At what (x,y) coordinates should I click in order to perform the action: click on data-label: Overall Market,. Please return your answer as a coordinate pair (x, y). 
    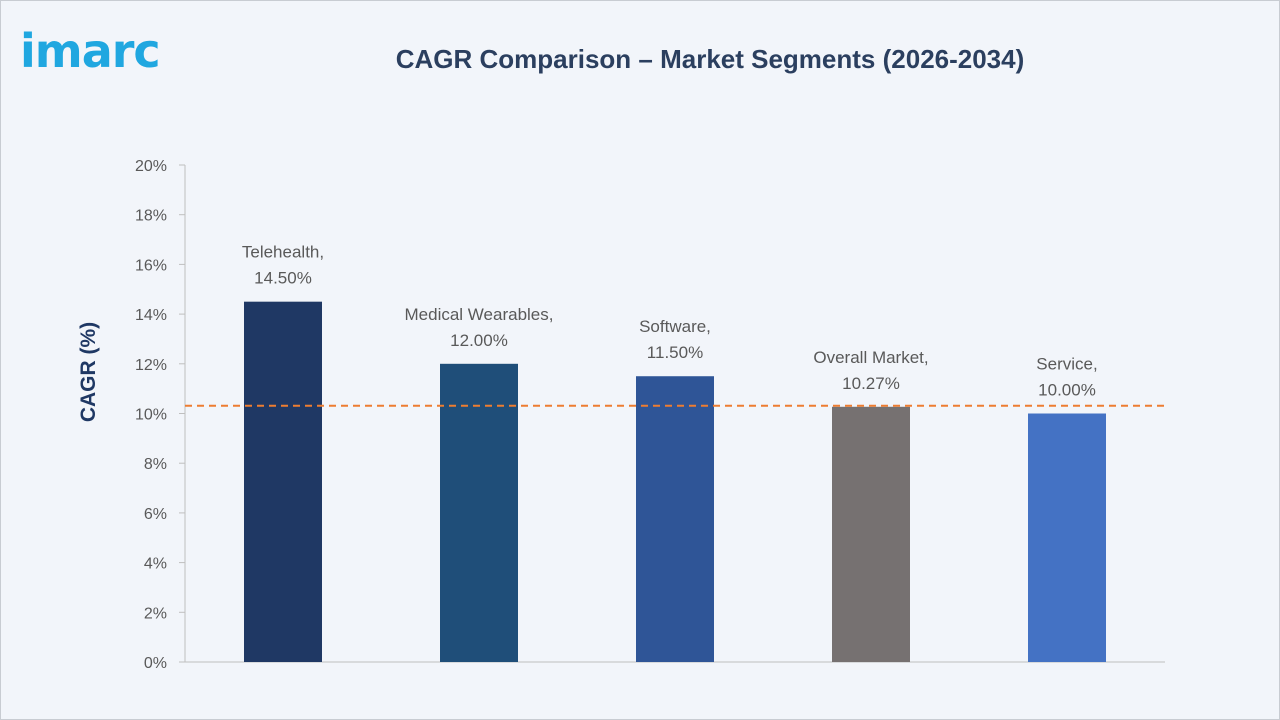
    Looking at the image, I should click on (870, 357).